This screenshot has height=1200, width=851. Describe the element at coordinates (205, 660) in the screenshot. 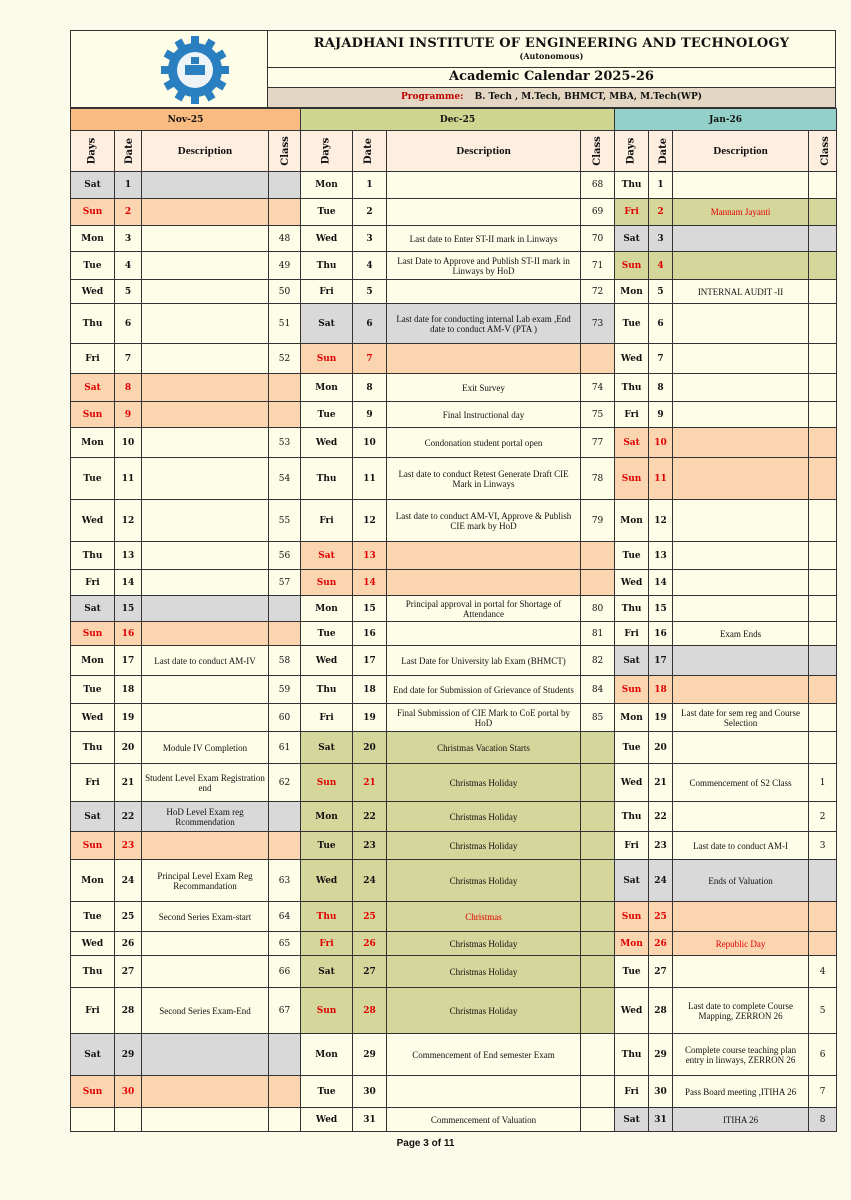

I see `nov-description-cell: Last date to conduct AM-IV` at that location.